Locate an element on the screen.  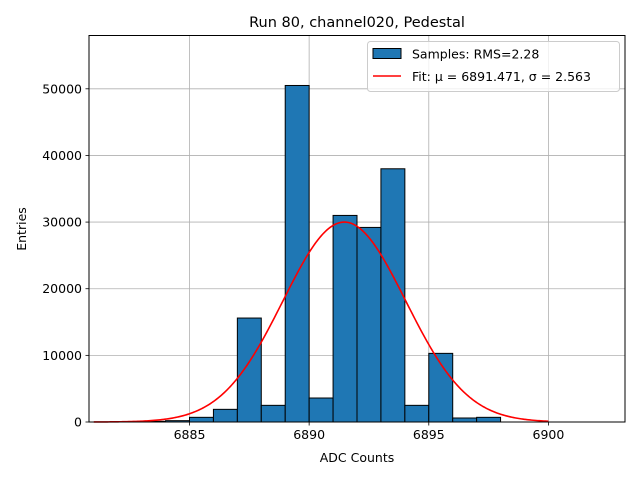
x-tick-label: 6900 is located at coordinates (549, 434).